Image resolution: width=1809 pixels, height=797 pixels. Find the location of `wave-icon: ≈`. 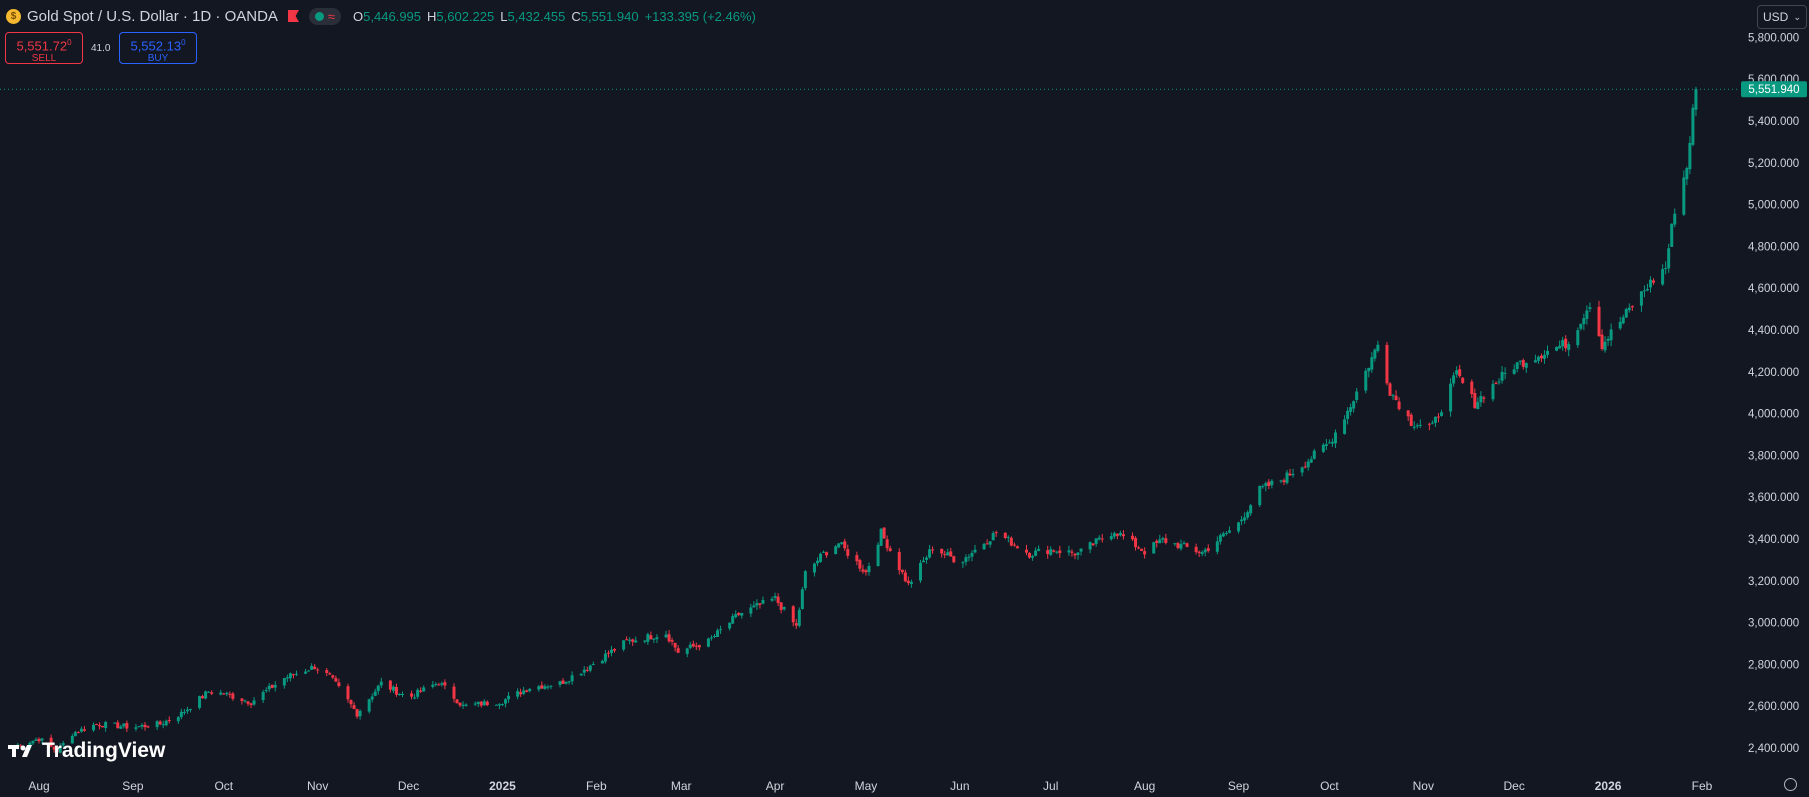

wave-icon: ≈ is located at coordinates (331, 16).